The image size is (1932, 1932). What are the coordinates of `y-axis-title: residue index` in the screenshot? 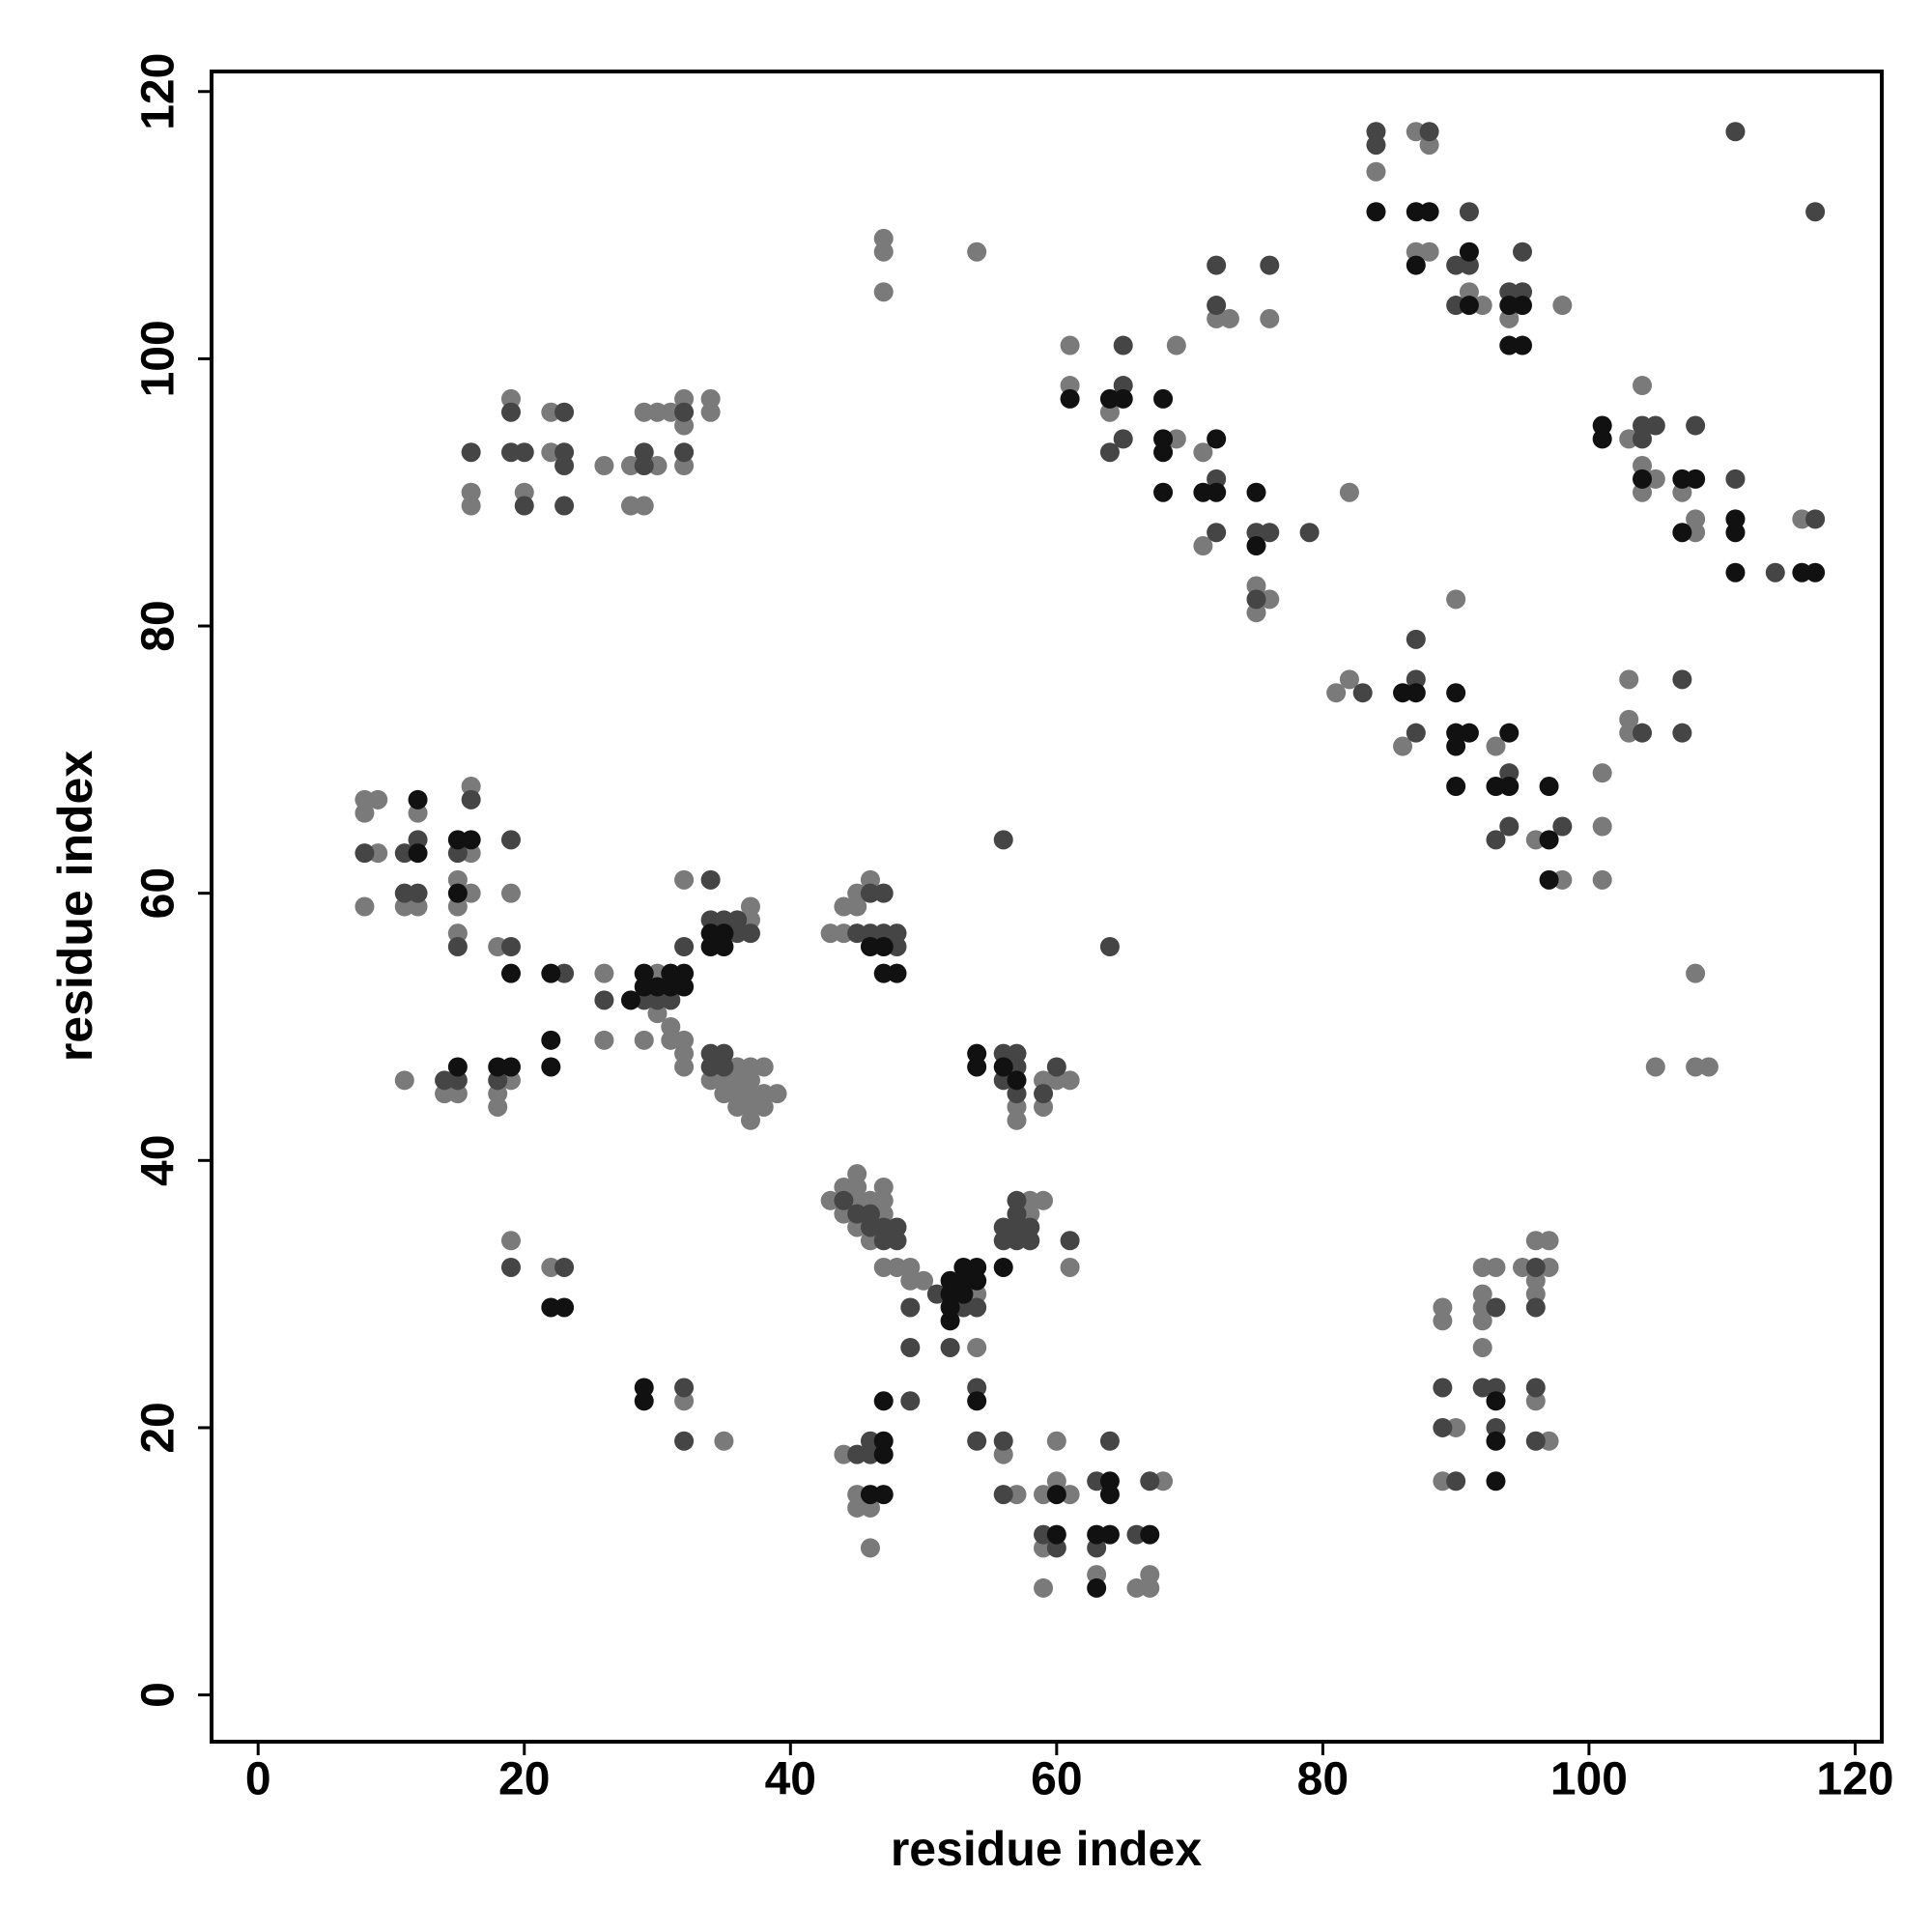 It's located at (75, 907).